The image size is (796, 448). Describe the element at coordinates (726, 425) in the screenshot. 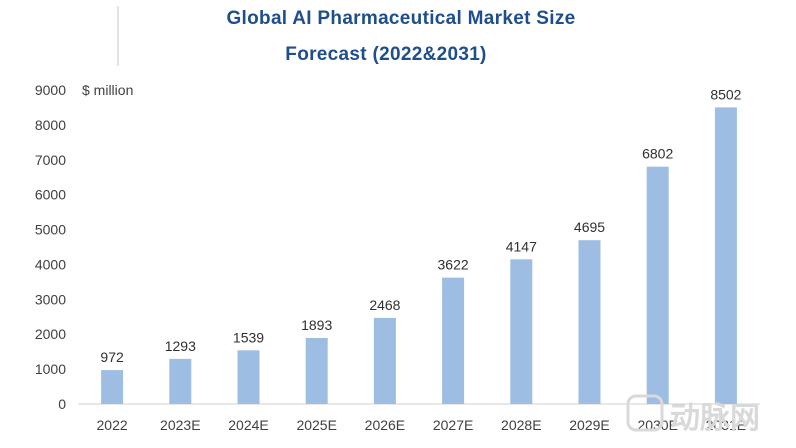

I see `x-tick-label: 2031E` at that location.